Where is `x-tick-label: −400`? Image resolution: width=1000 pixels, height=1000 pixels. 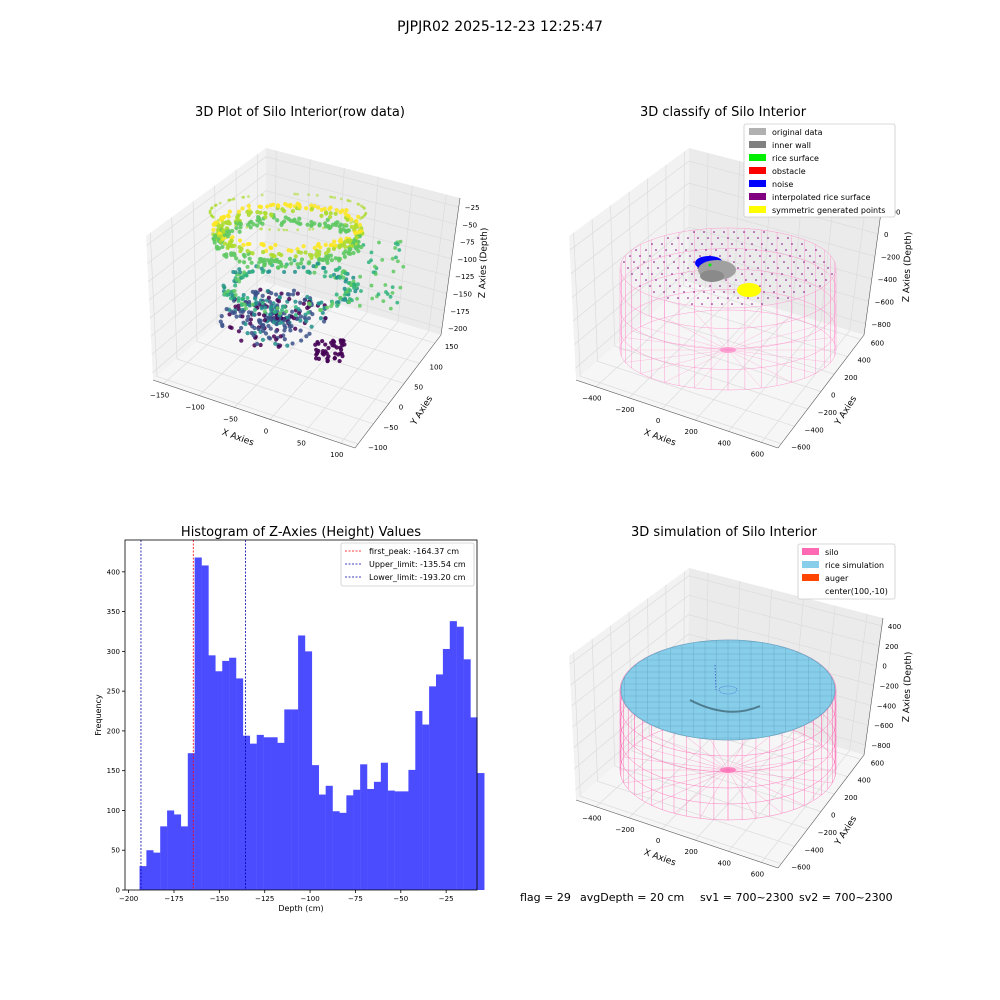
x-tick-label: −400 is located at coordinates (591, 399).